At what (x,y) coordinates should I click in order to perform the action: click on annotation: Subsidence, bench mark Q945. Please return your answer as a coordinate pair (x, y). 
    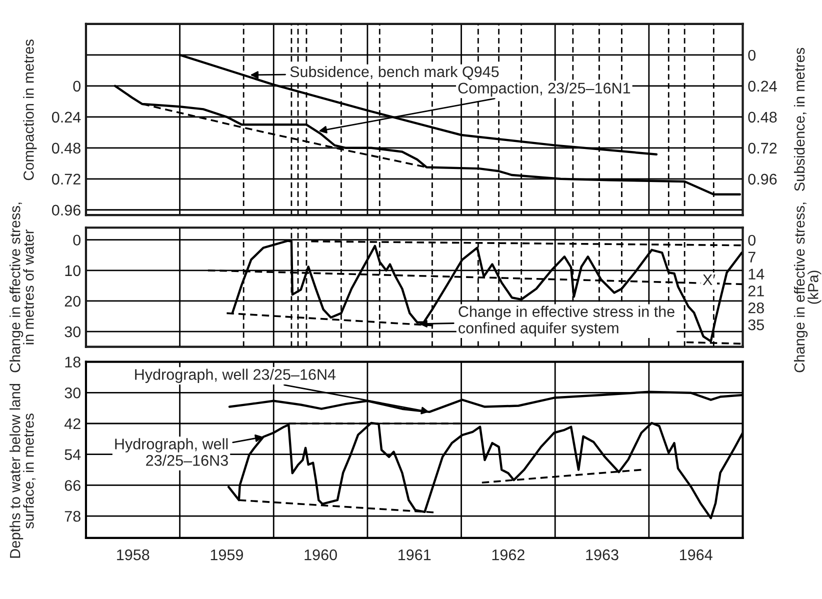
    Looking at the image, I should click on (394, 73).